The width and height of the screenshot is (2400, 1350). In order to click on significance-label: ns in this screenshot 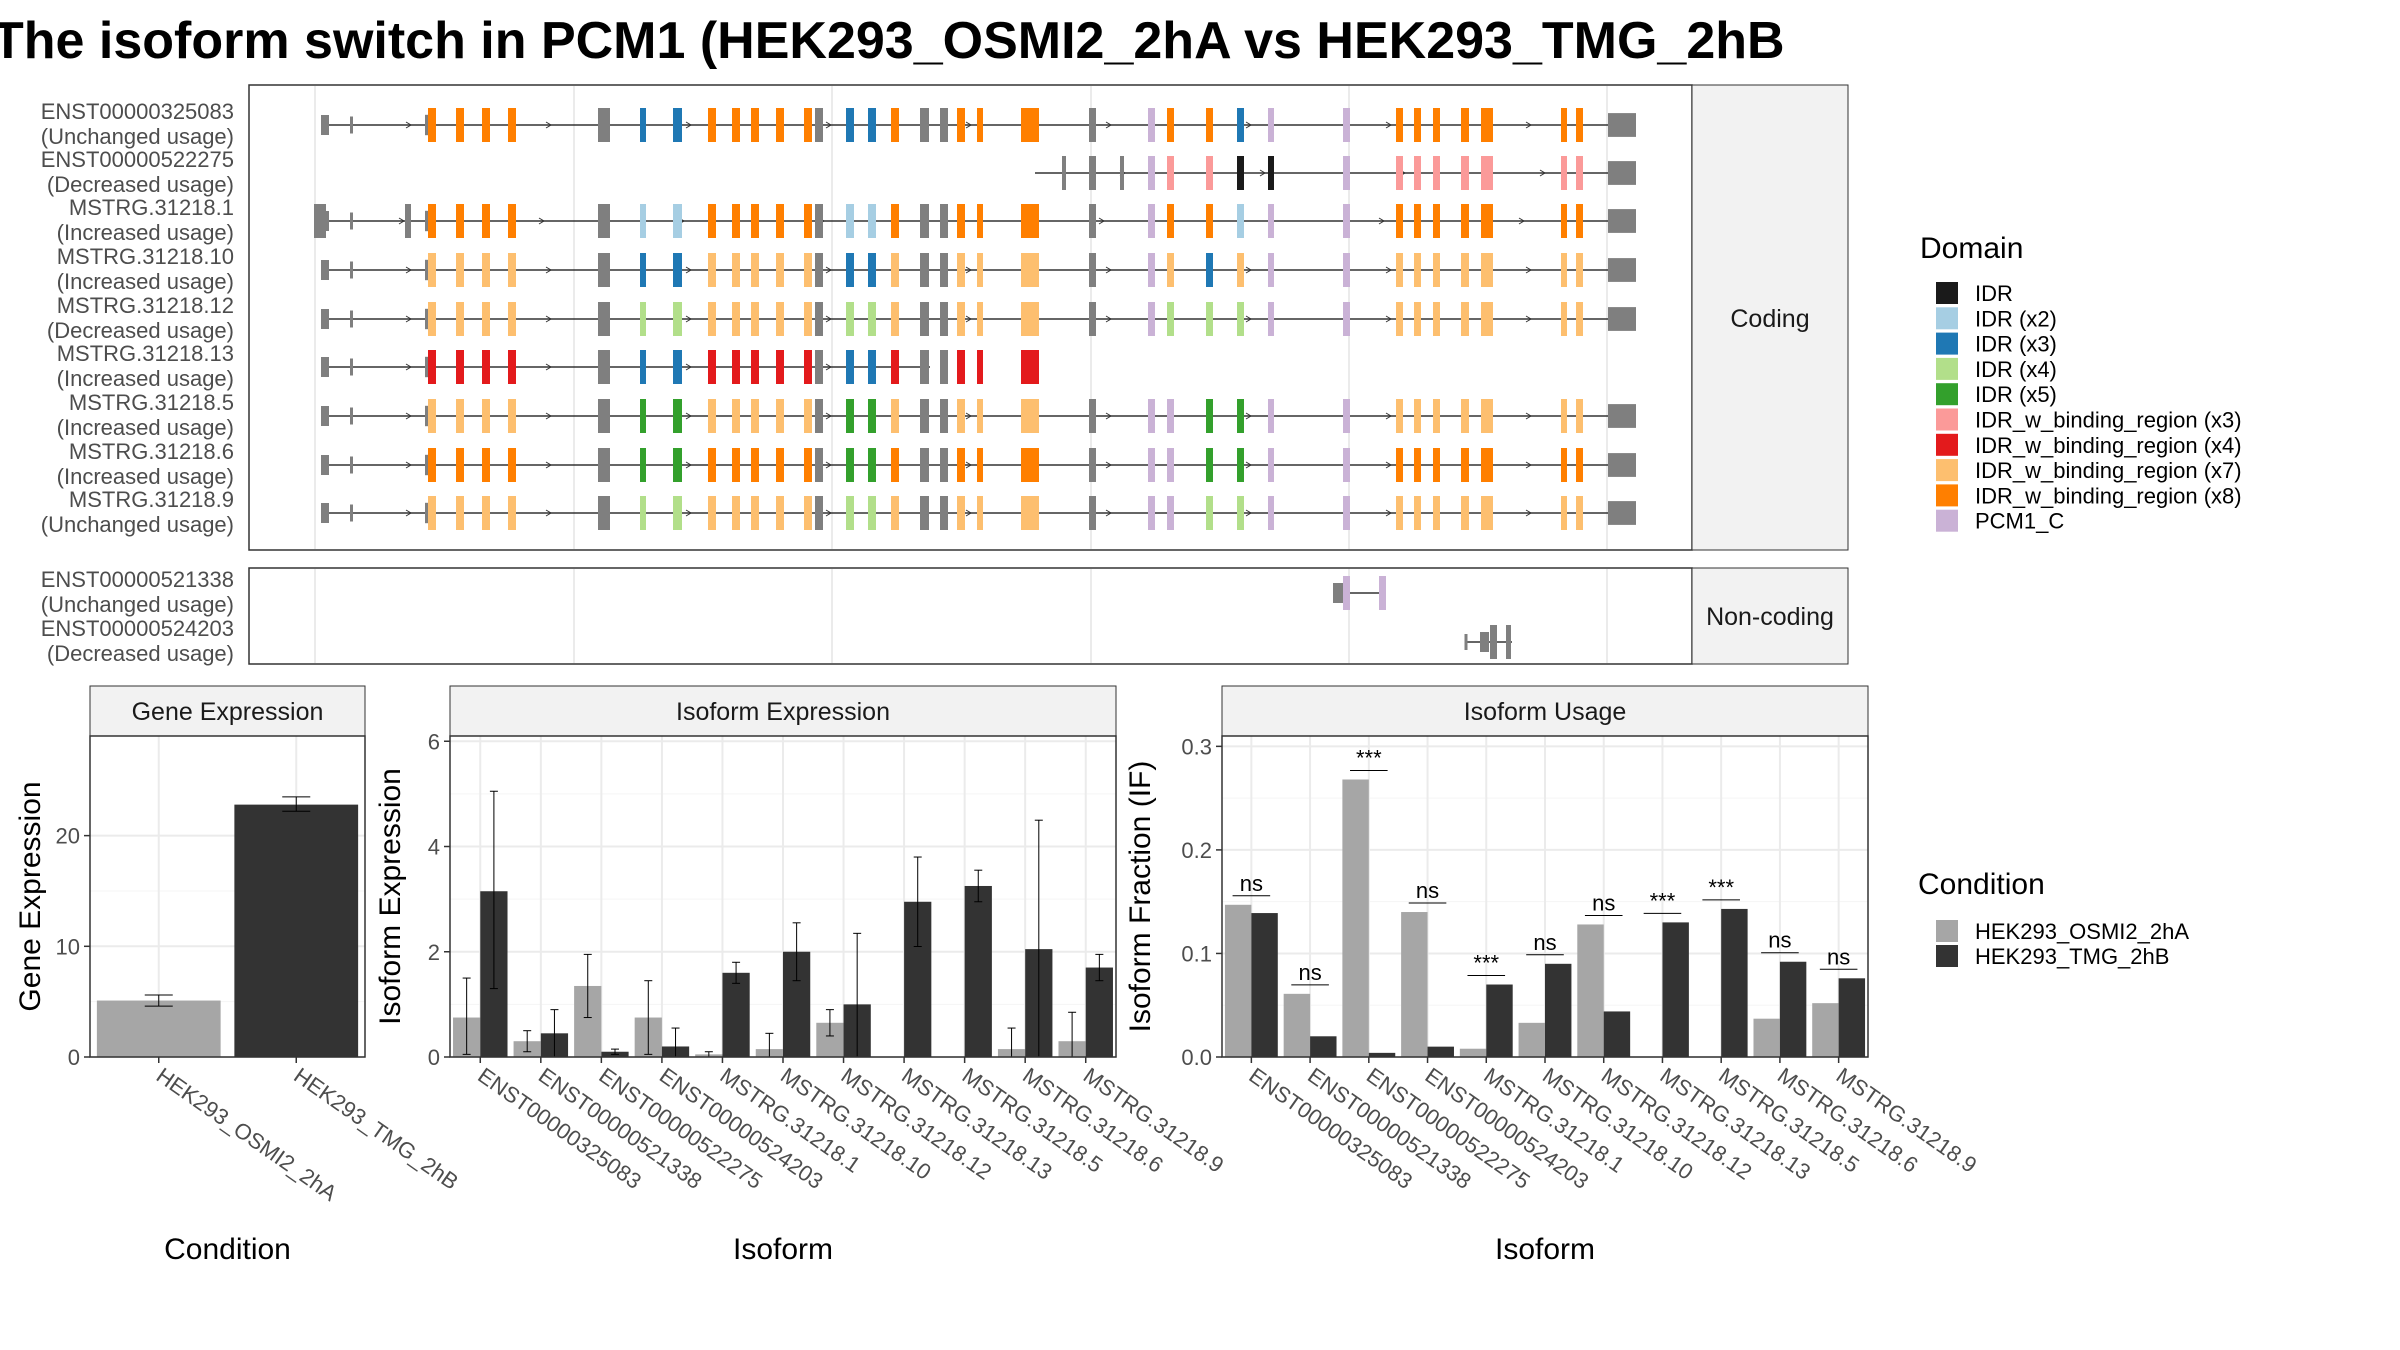, I will do `click(1309, 972)`.